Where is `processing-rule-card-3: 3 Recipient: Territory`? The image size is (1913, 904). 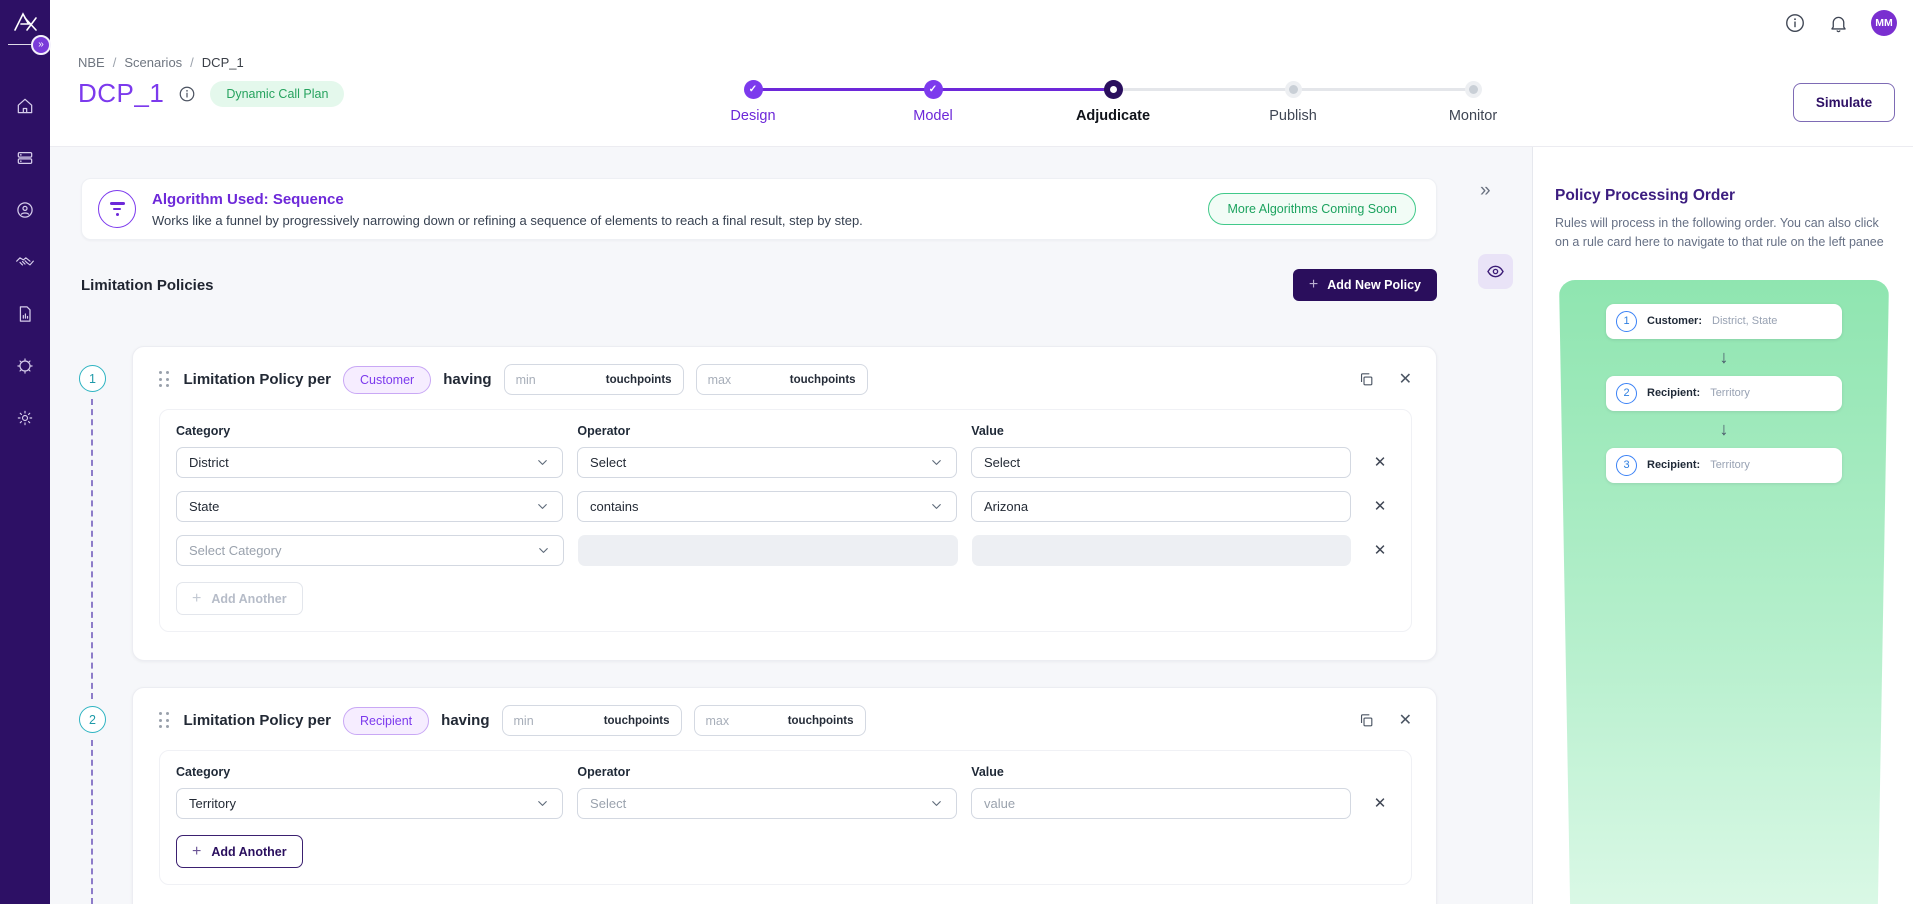
processing-rule-card-3: 3 Recipient: Territory is located at coordinates (1724, 465).